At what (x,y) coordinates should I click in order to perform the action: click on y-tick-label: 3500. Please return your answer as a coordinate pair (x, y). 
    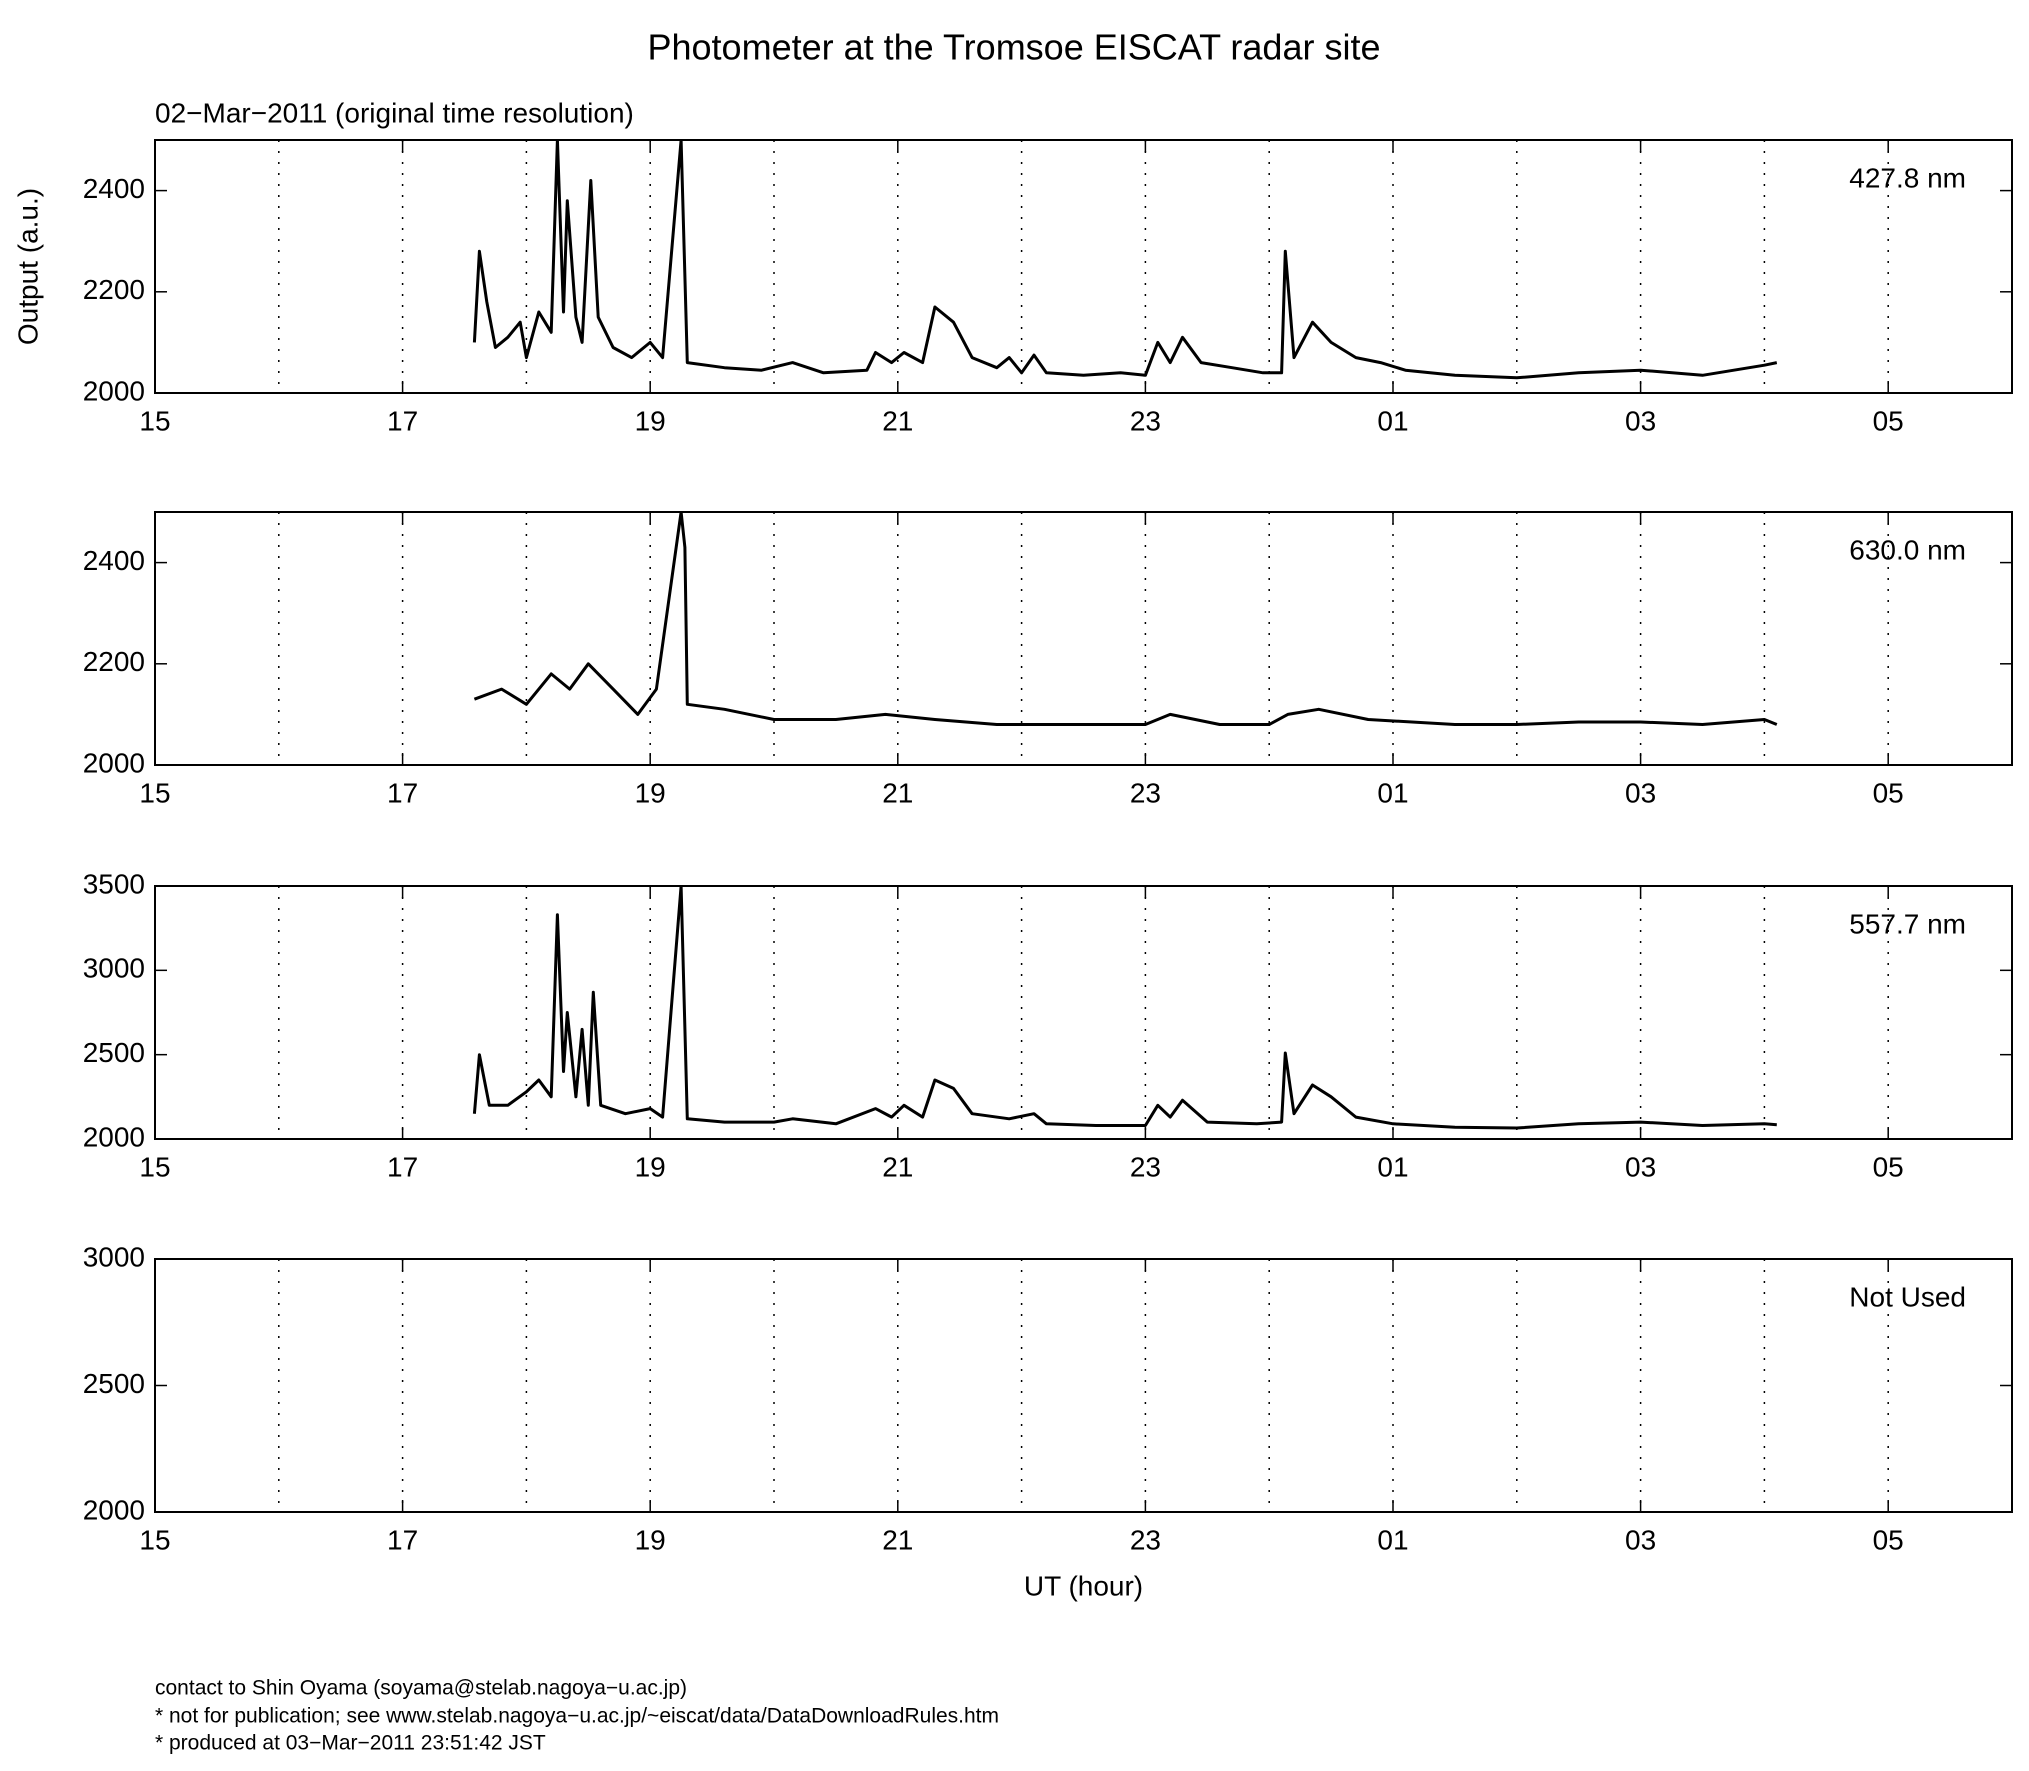
    Looking at the image, I should click on (114, 883).